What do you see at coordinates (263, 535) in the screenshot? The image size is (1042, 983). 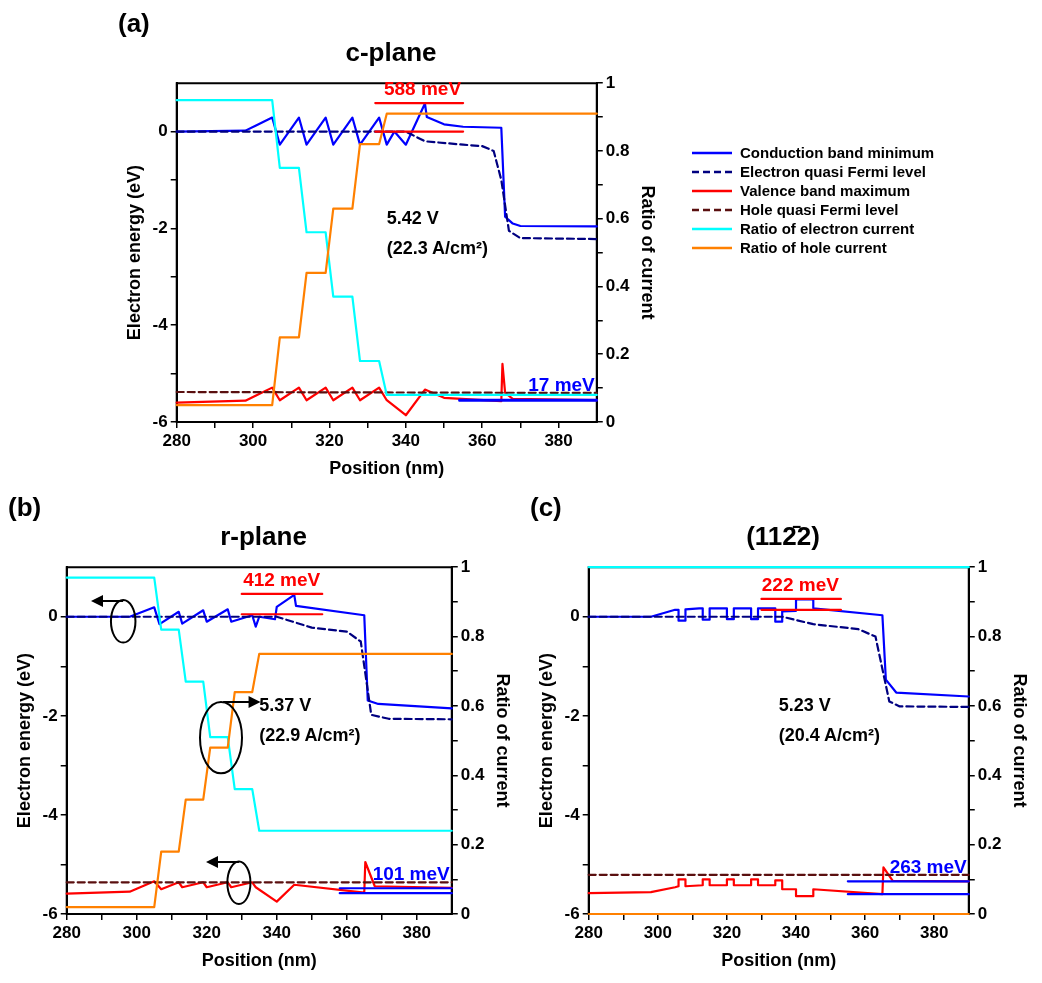 I see `chart-title: r-plane` at bounding box center [263, 535].